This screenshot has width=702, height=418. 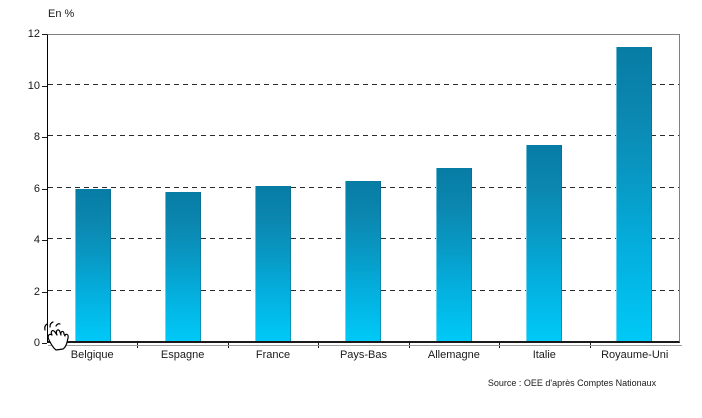 I want to click on bar-Pays-Bas, so click(x=363, y=261).